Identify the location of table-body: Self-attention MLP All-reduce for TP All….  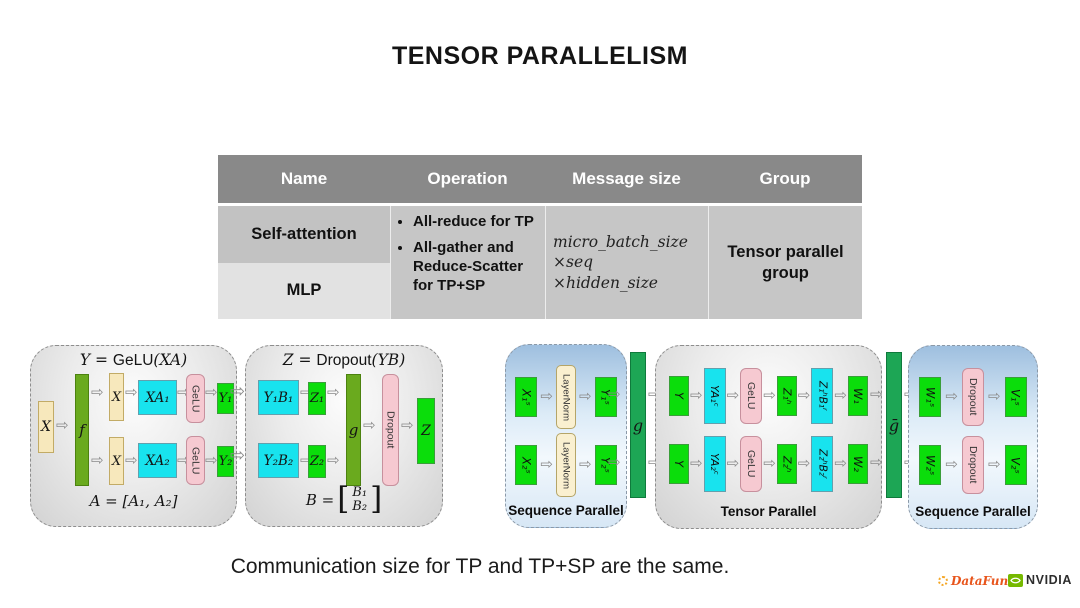
(540, 262).